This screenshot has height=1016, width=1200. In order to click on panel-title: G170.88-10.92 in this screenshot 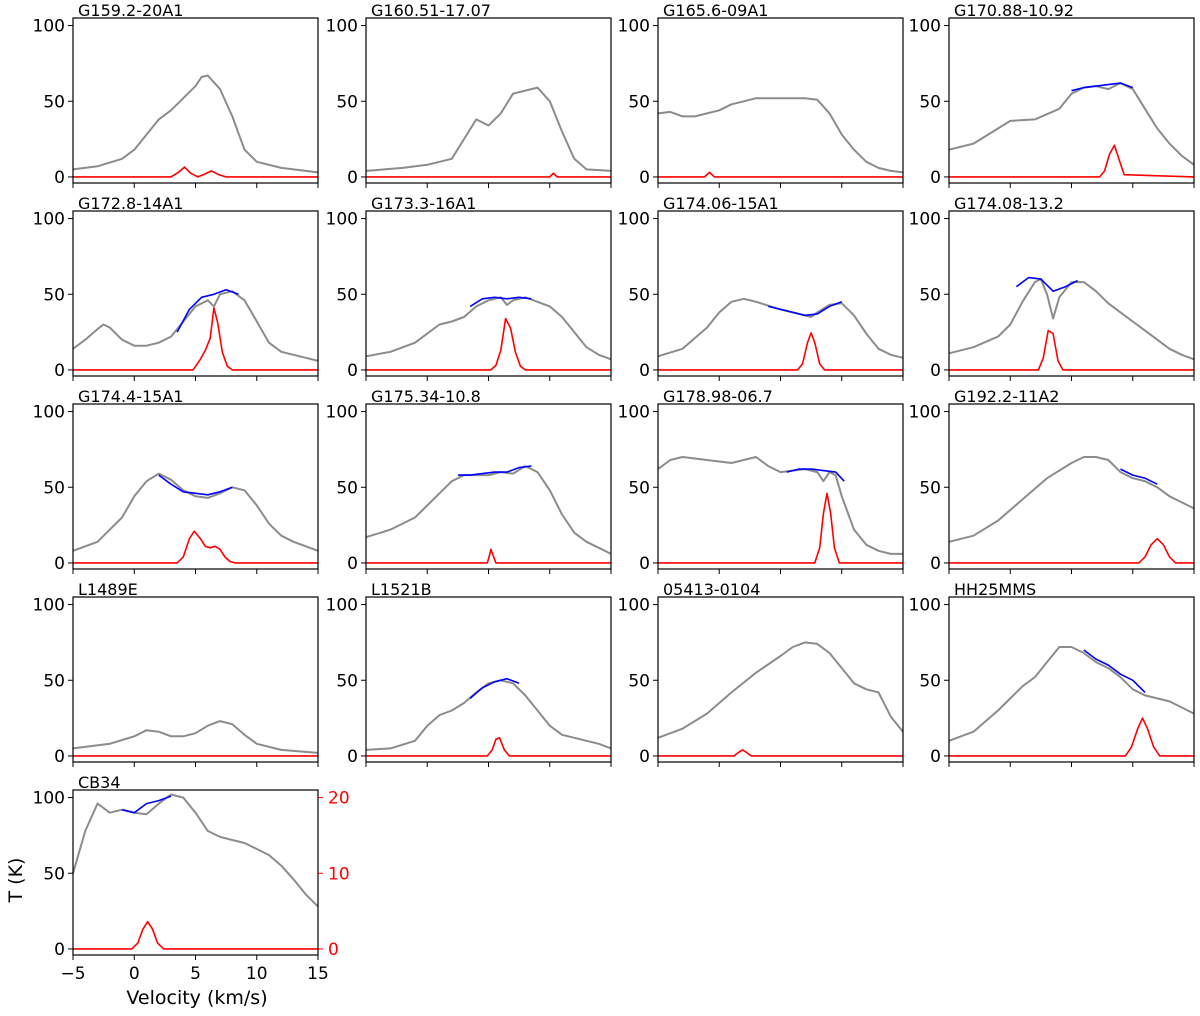, I will do `click(1014, 10)`.